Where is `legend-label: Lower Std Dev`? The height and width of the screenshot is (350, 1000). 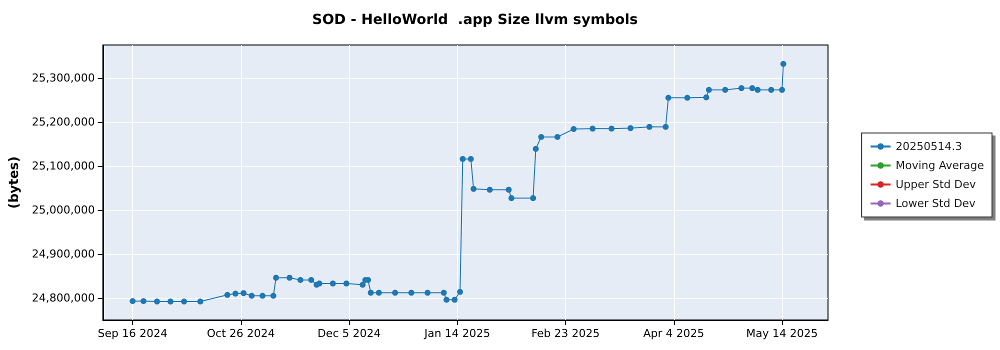
legend-label: Lower Std Dev is located at coordinates (936, 203).